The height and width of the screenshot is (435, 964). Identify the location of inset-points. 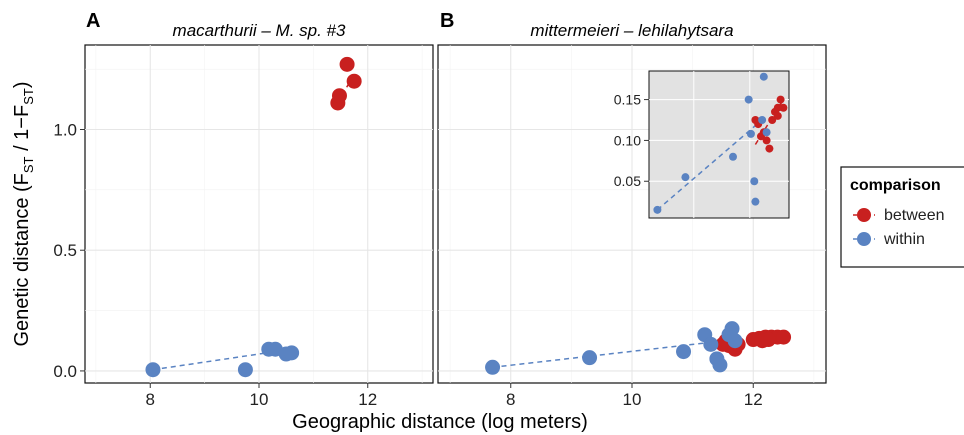
(720, 143).